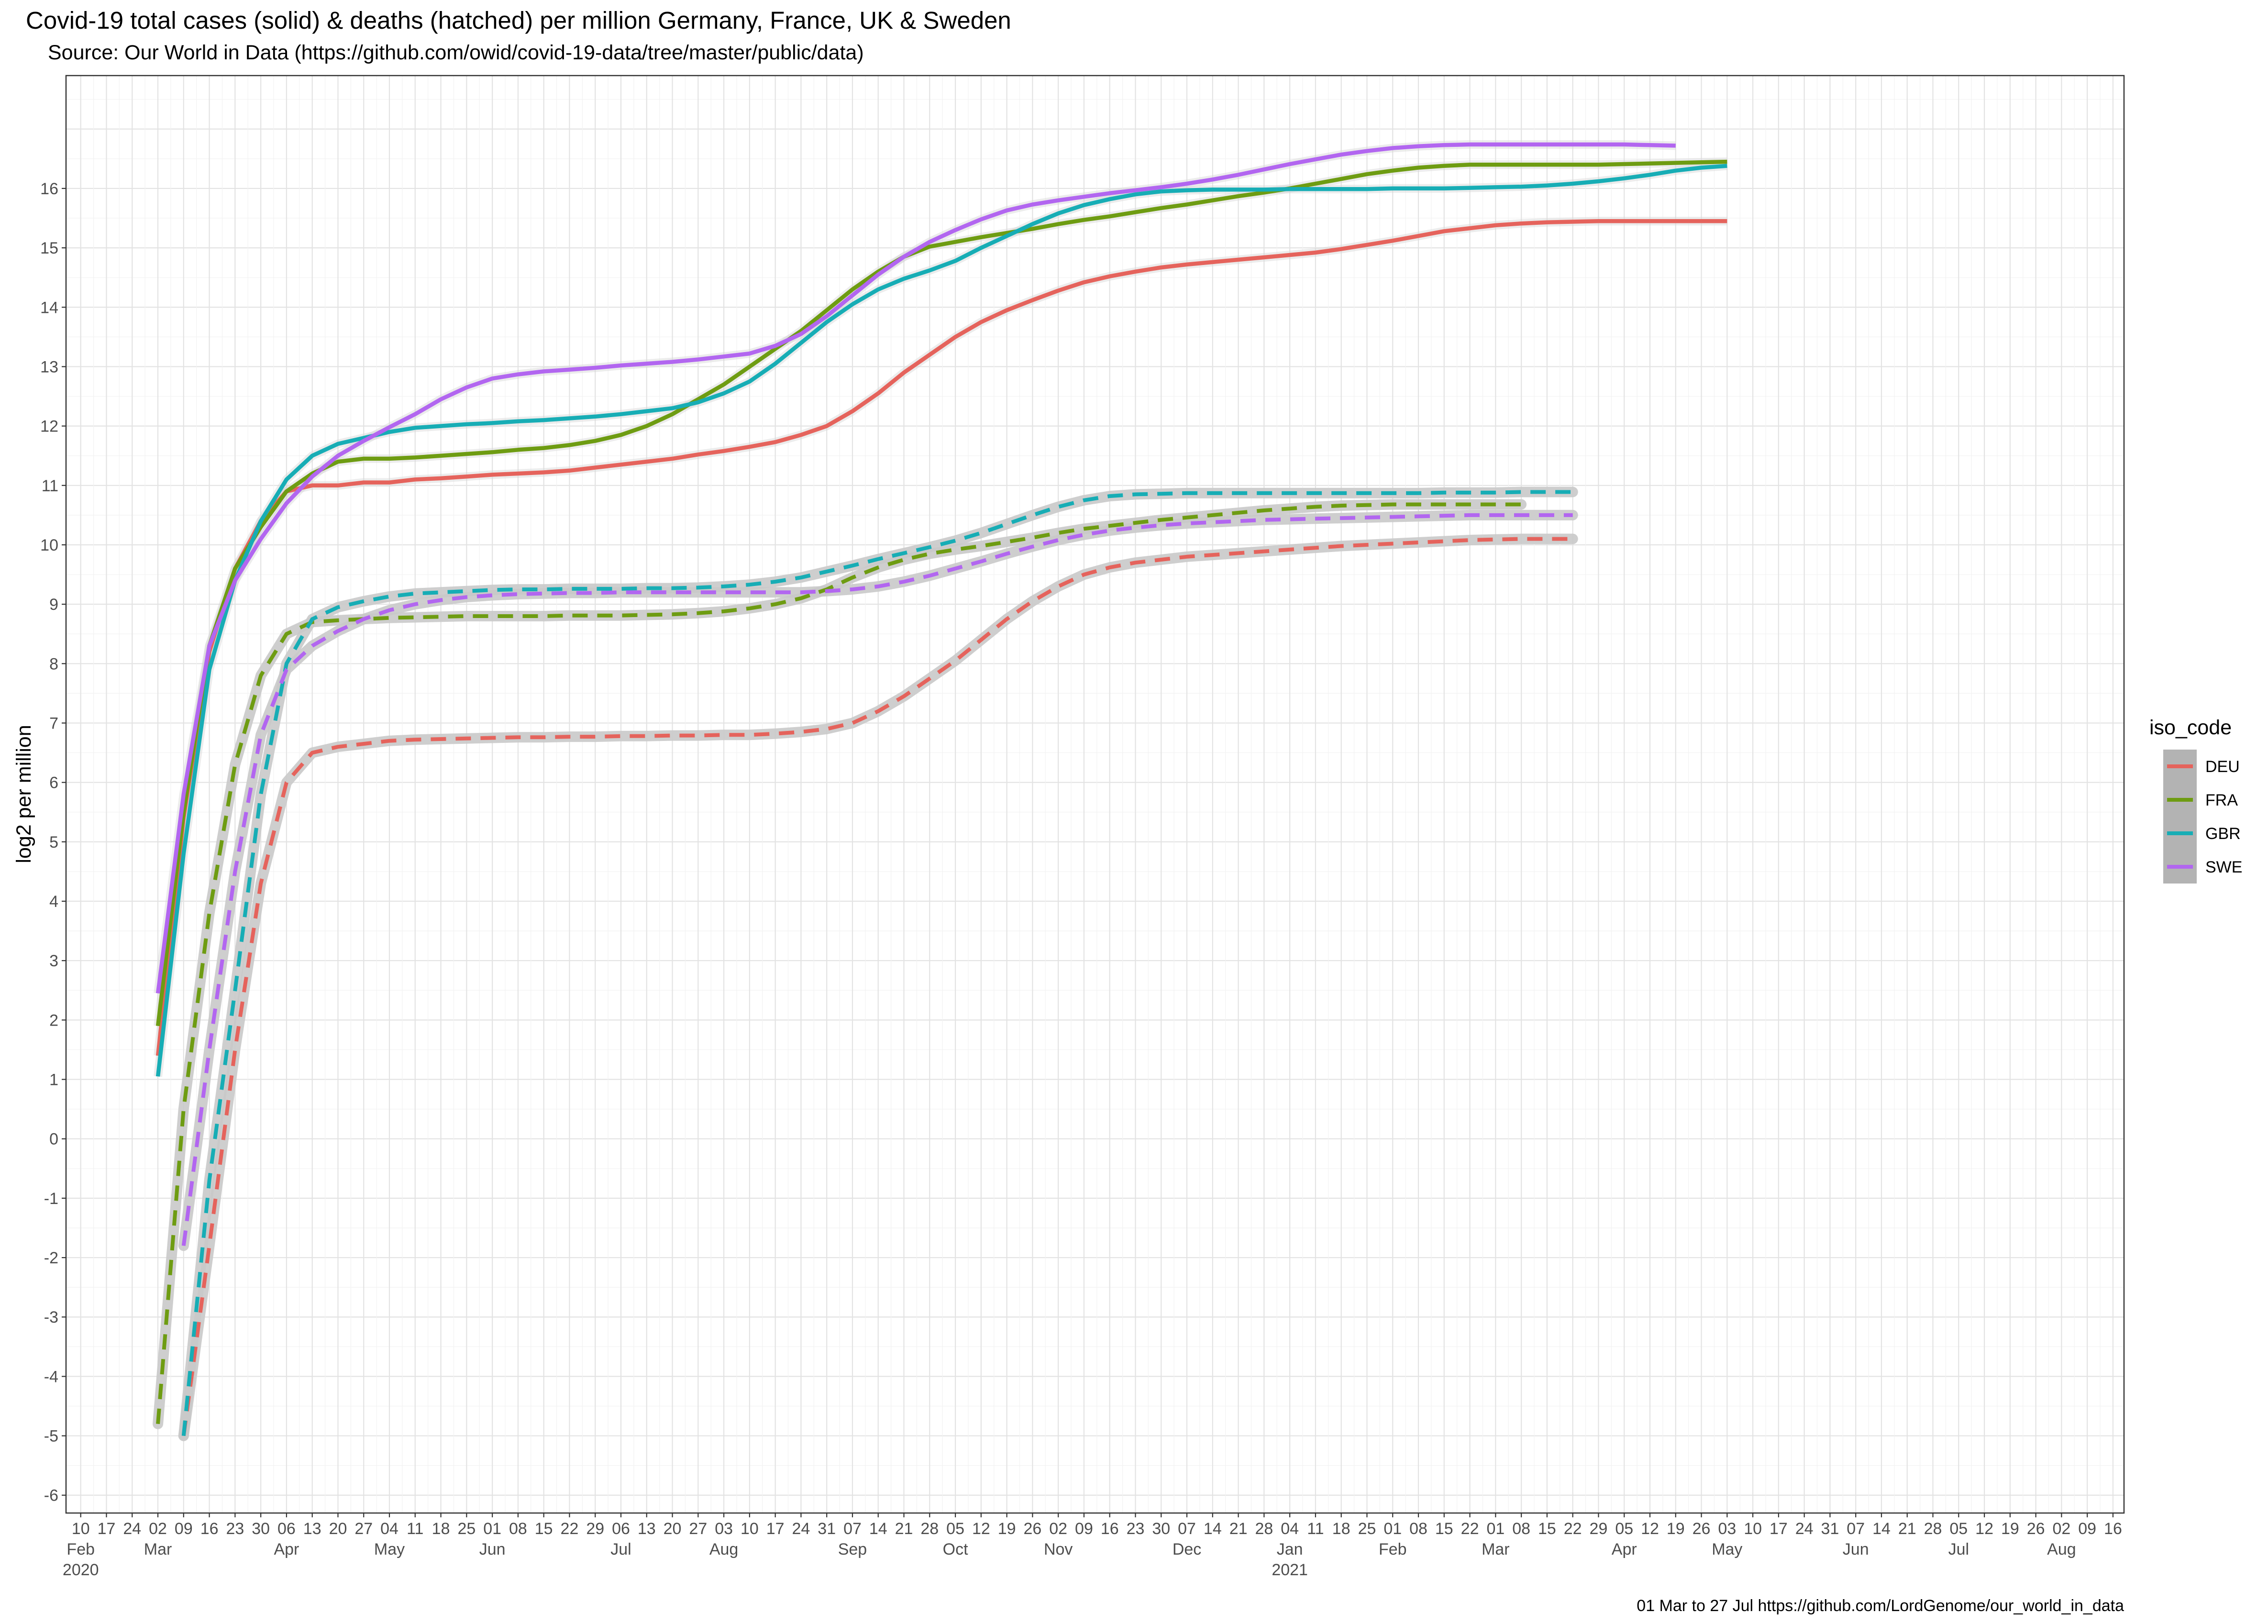 This screenshot has width=2268, height=1624. Describe the element at coordinates (2061, 1549) in the screenshot. I see `x-month-label: Aug` at that location.